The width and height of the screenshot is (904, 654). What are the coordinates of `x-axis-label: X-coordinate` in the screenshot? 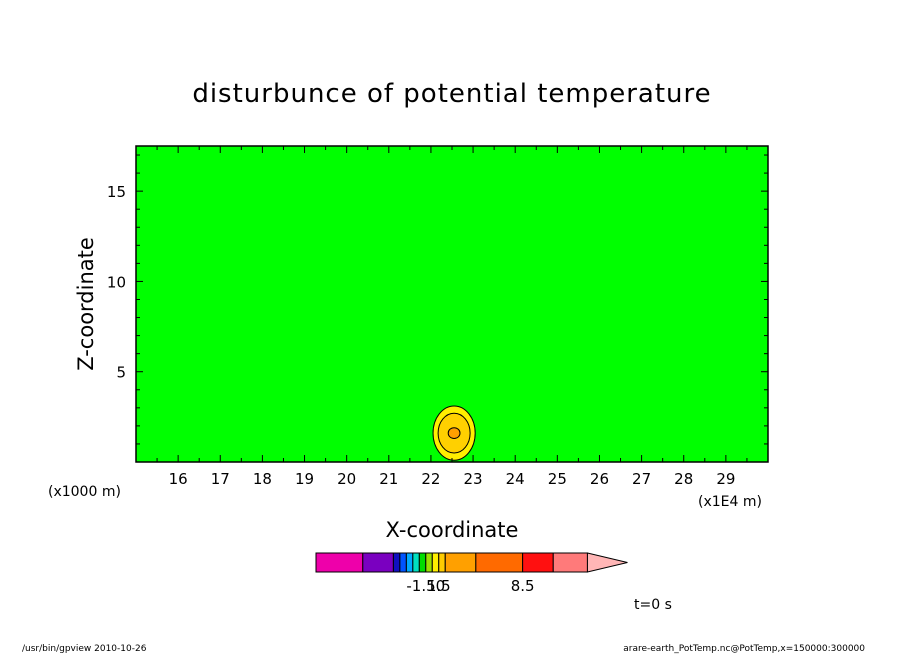 It's located at (452, 530).